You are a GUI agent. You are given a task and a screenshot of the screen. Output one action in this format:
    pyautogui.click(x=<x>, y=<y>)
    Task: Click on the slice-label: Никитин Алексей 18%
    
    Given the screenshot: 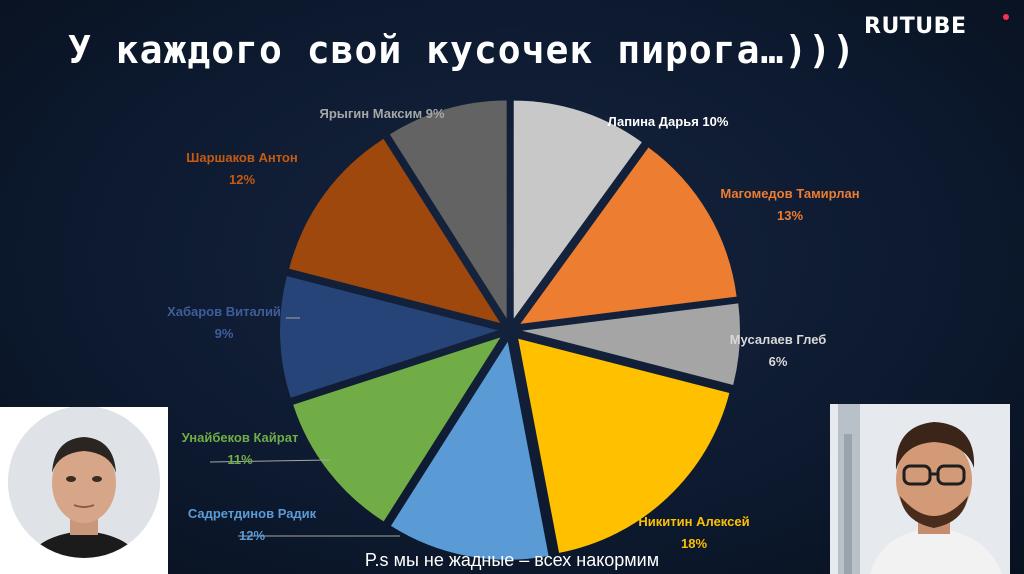 What is the action you would take?
    pyautogui.click(x=693, y=532)
    